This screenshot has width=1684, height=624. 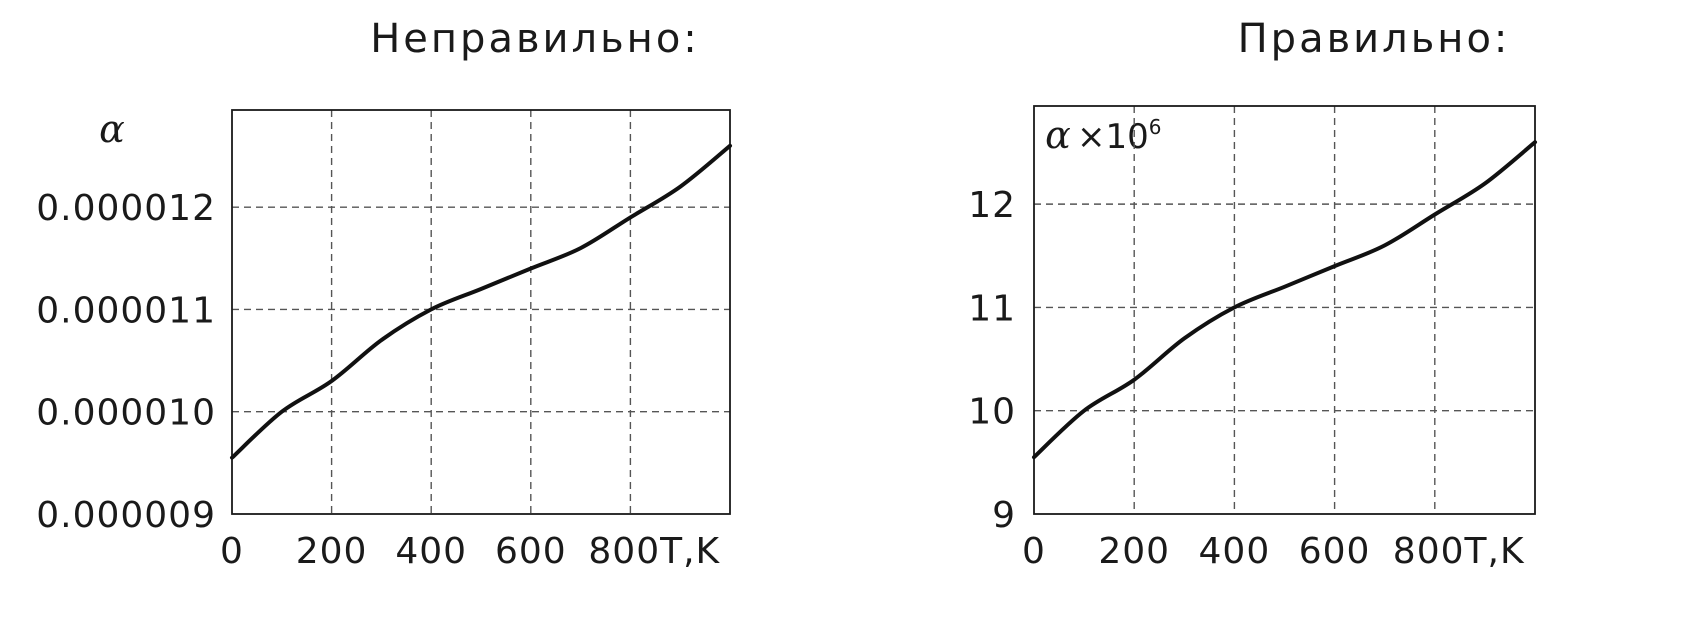 What do you see at coordinates (992, 205) in the screenshot?
I see `y-tick-label: 12` at bounding box center [992, 205].